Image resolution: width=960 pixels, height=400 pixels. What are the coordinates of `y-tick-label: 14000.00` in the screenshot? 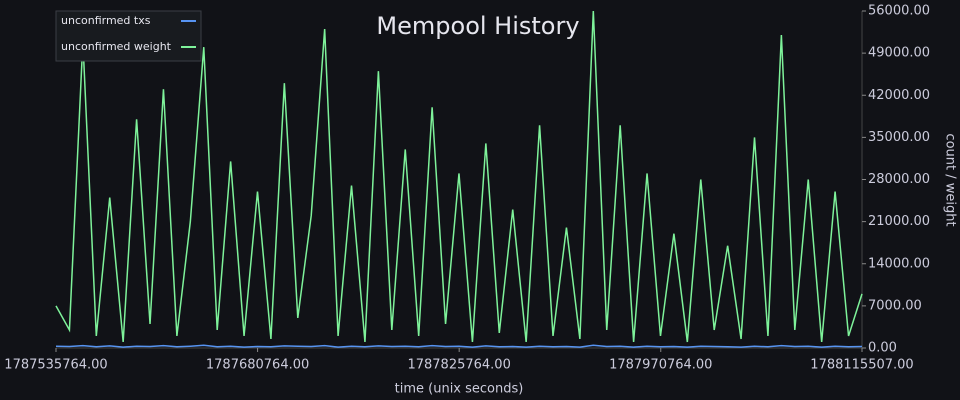 It's located at (899, 263).